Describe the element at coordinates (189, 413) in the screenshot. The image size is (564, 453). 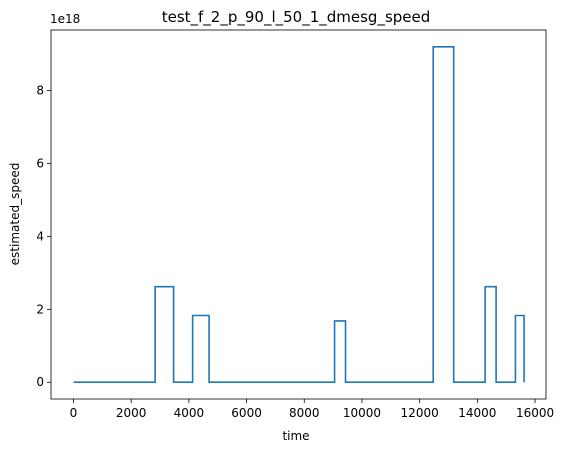
I see `x-tick-label: 4000` at that location.